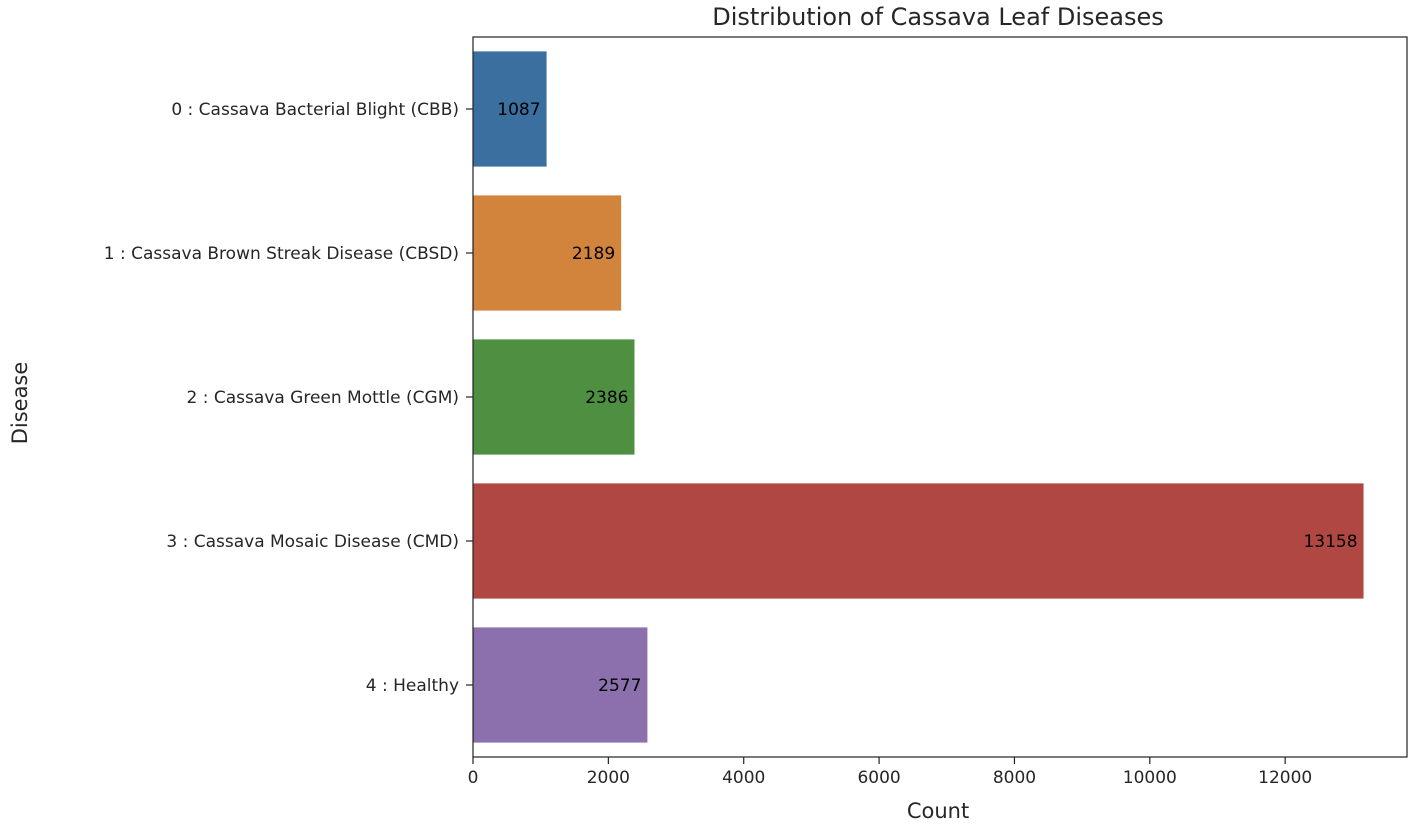 This screenshot has height=834, width=1418. Describe the element at coordinates (315, 110) in the screenshot. I see `y-tick-label-0-cassava-bacterial-blight-cbb: 0 : Cassava Bacterial Blight (CBB)` at that location.